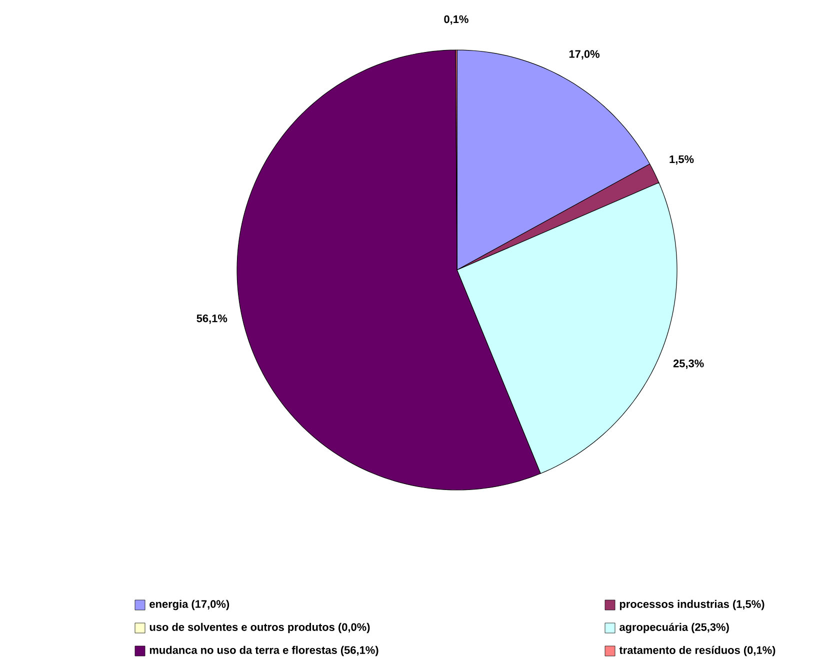 This screenshot has width=832, height=659. What do you see at coordinates (682, 160) in the screenshot?
I see `data-label: 1,5%` at bounding box center [682, 160].